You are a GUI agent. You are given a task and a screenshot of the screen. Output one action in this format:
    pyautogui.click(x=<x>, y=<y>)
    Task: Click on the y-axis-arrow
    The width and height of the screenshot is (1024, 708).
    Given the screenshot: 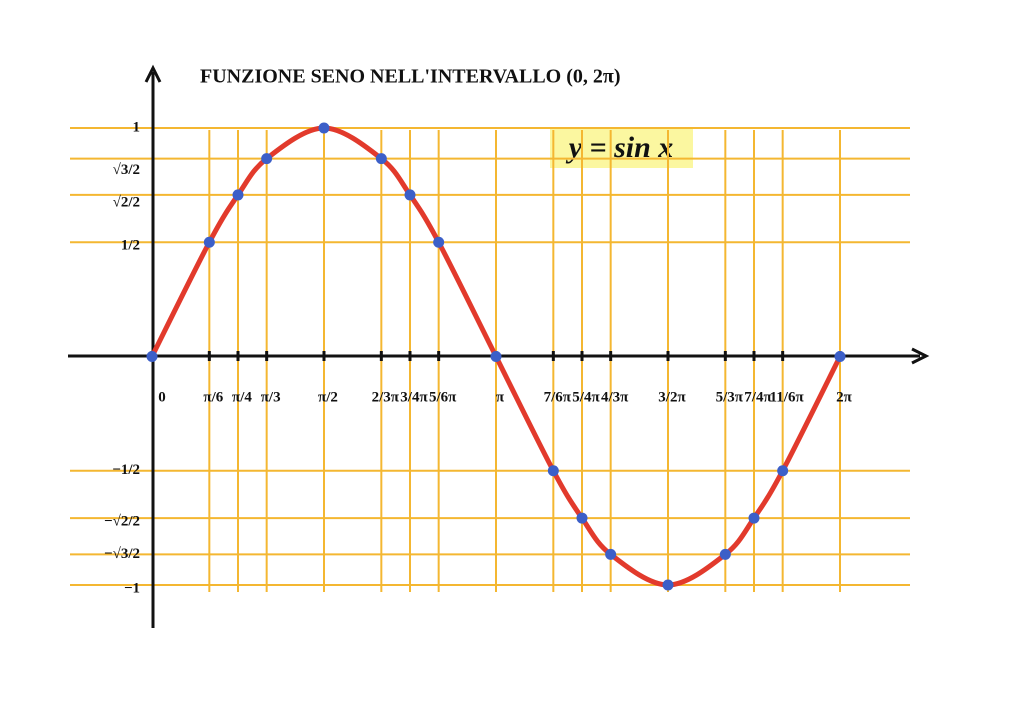 What is the action you would take?
    pyautogui.click(x=153, y=73)
    